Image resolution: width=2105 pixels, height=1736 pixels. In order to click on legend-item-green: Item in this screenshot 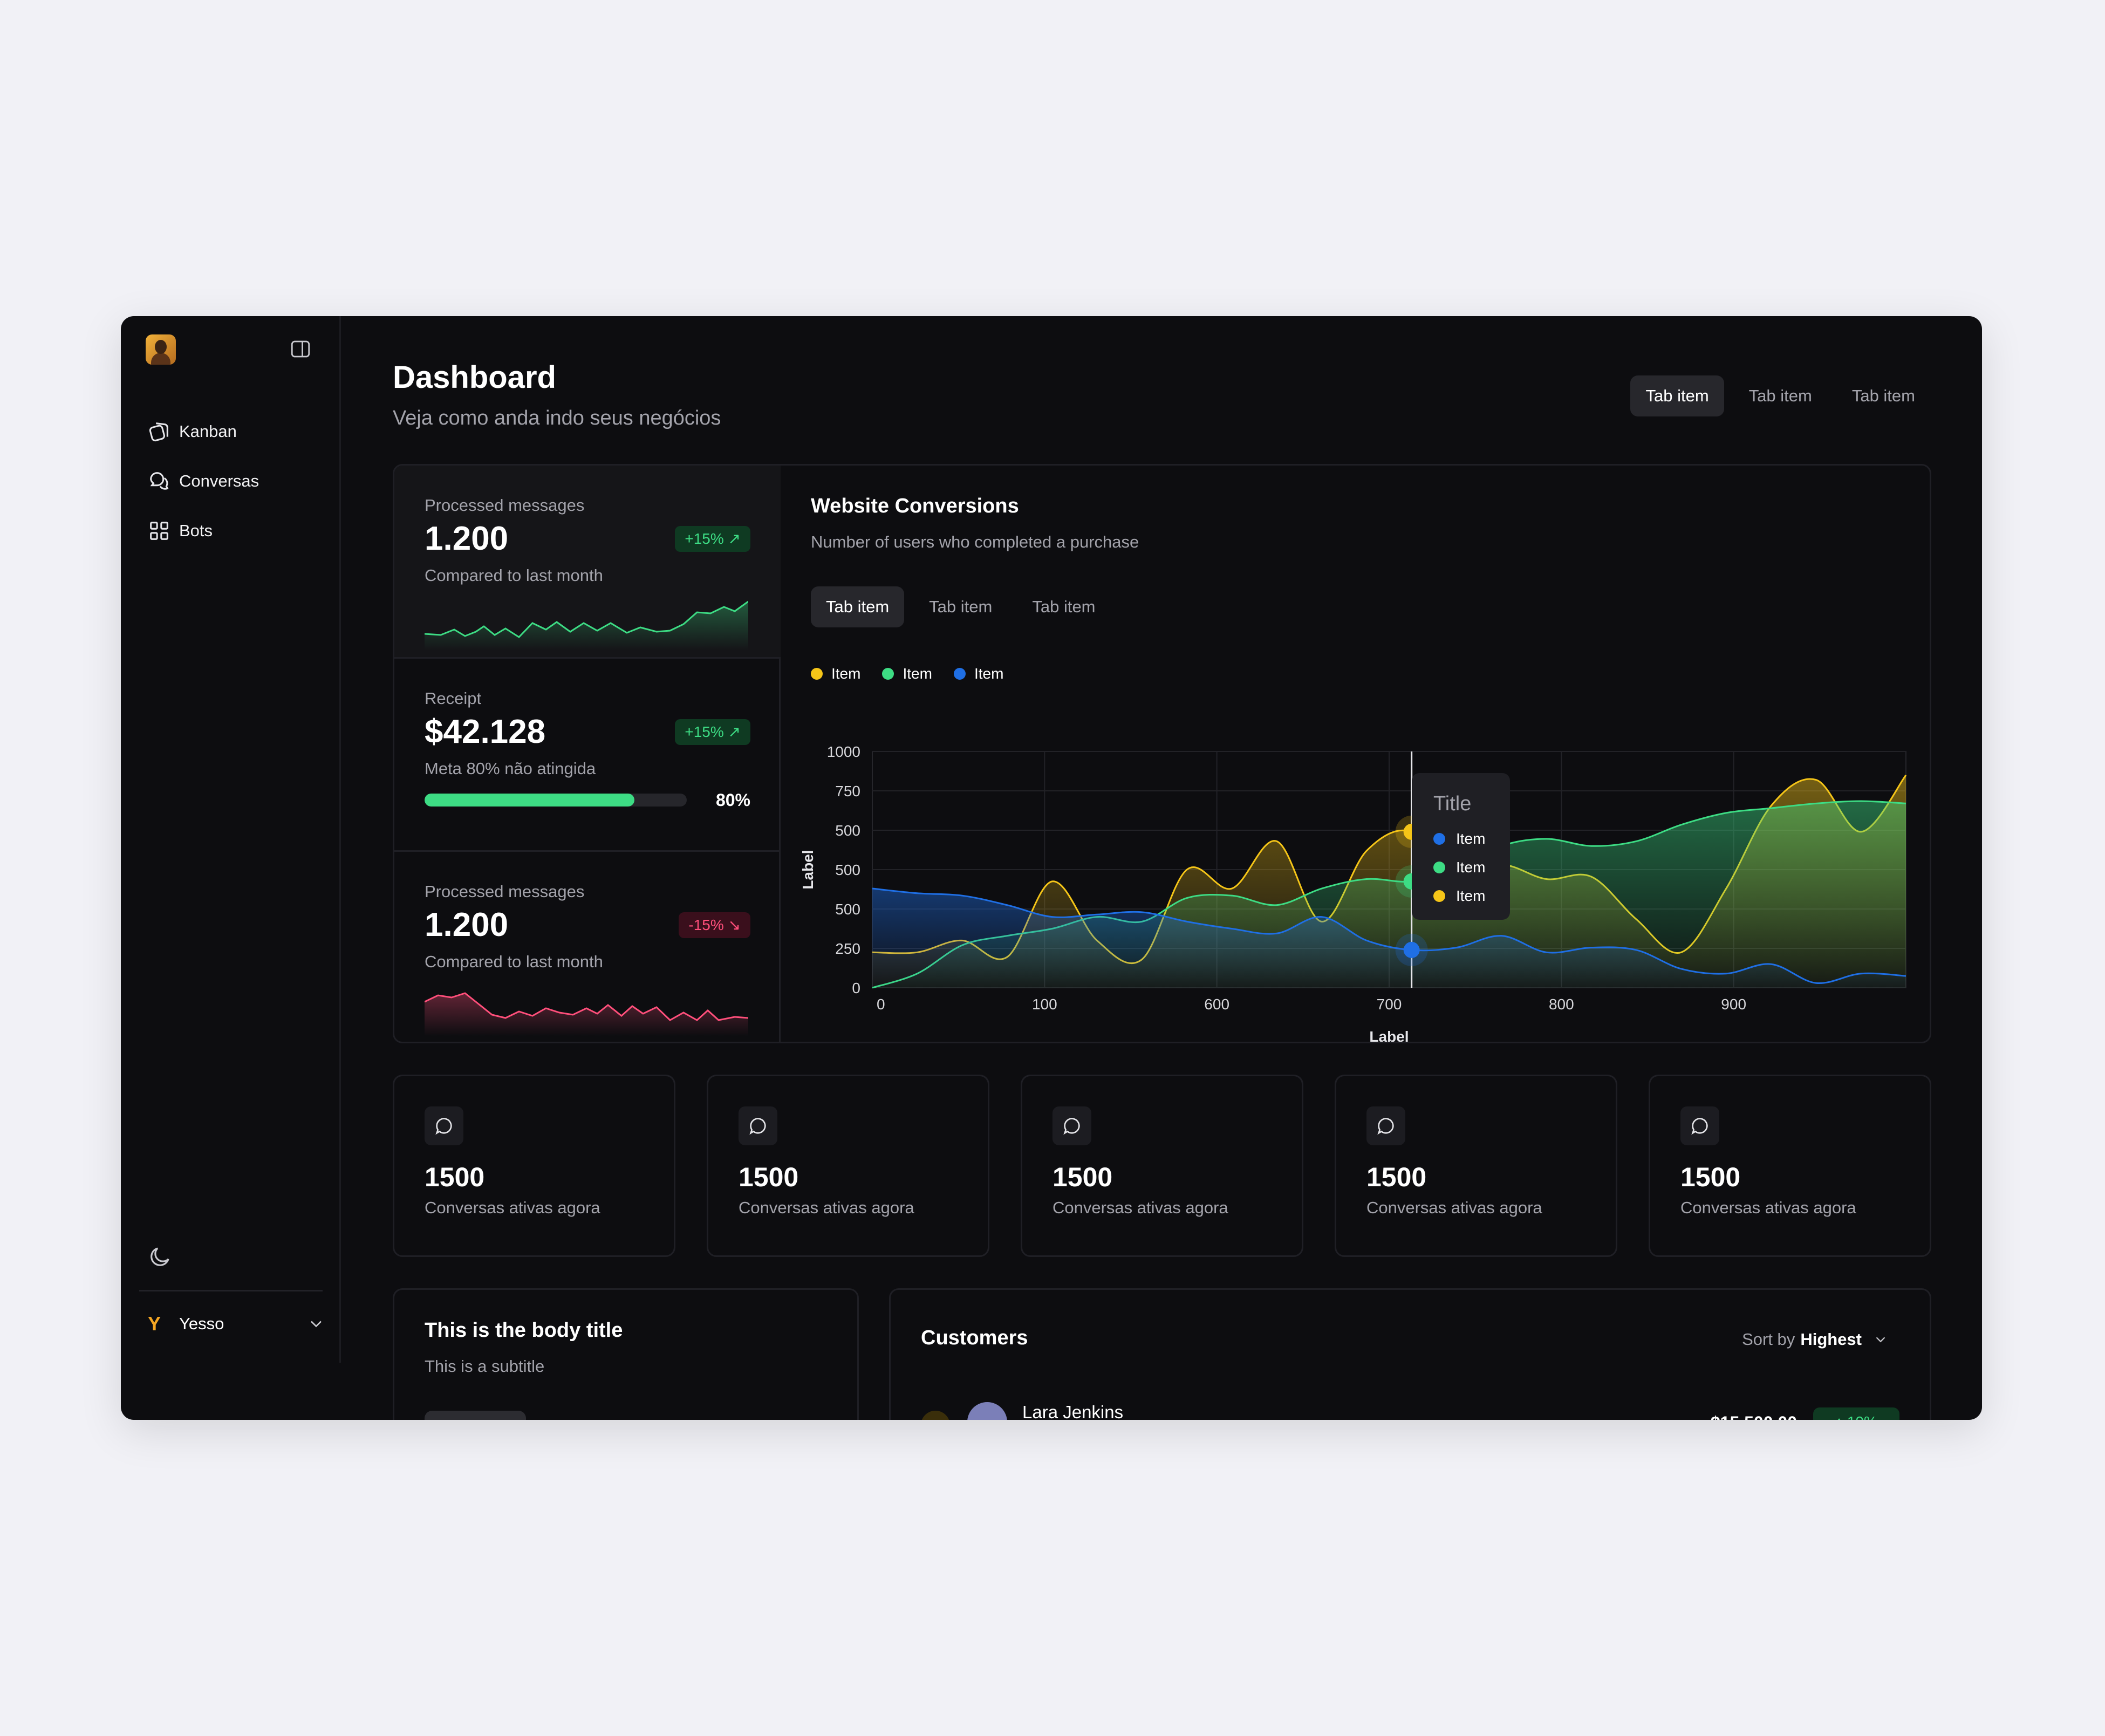, I will do `click(907, 673)`.